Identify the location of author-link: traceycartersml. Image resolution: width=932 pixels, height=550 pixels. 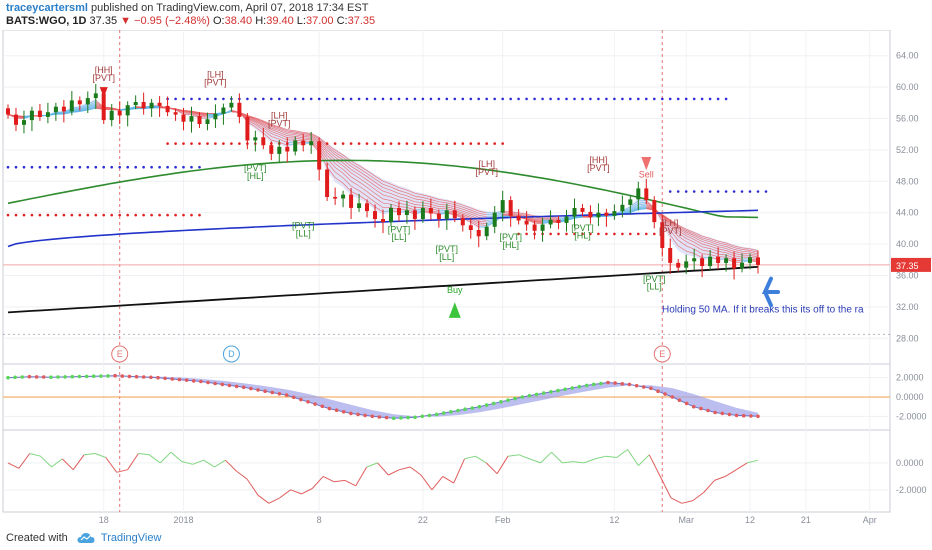
(47, 8).